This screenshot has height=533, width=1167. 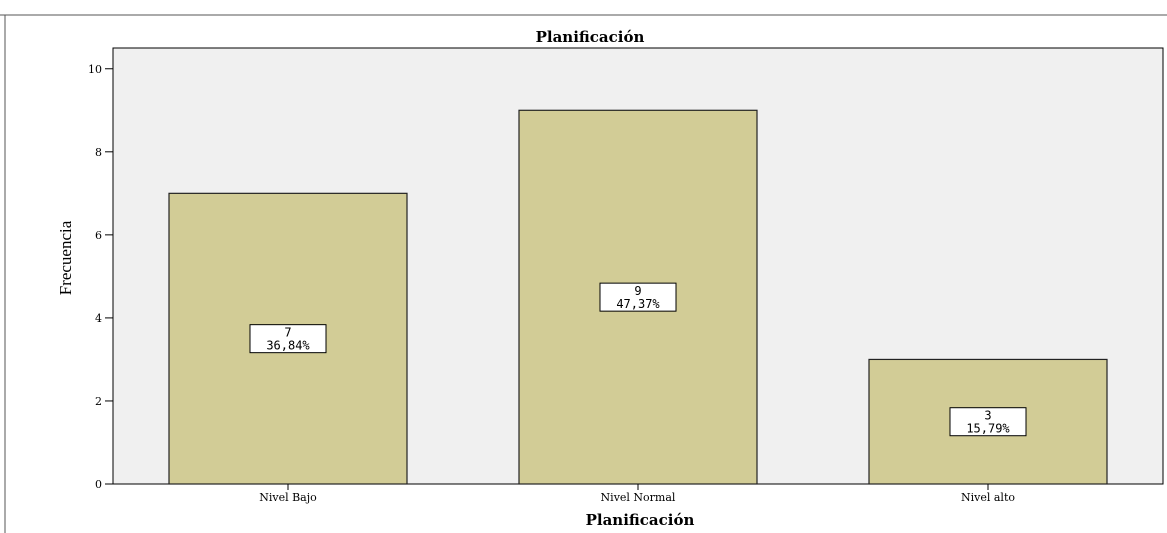 What do you see at coordinates (98, 318) in the screenshot?
I see `y-tick-label: 4` at bounding box center [98, 318].